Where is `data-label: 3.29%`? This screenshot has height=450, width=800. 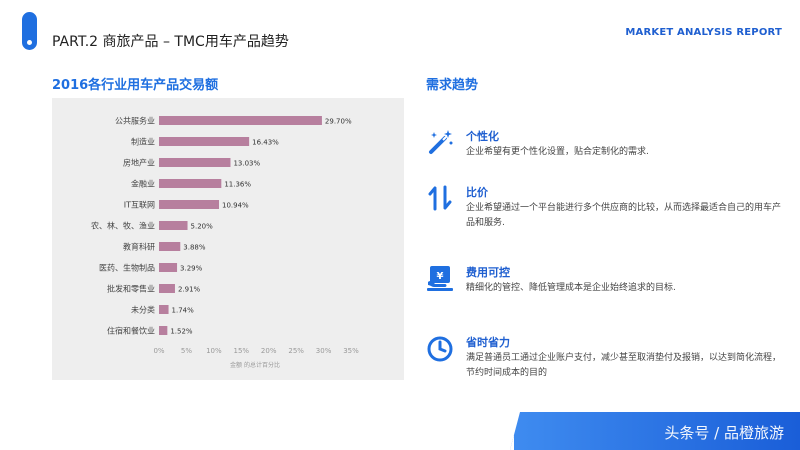 data-label: 3.29% is located at coordinates (191, 269).